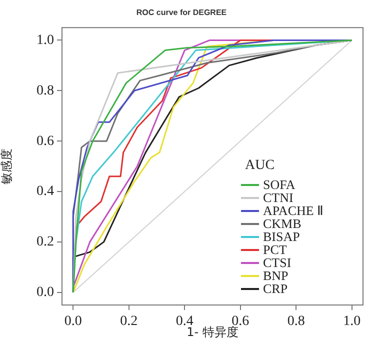 This screenshot has width=388, height=340. I want to click on y-tick-label: 0.2, so click(45, 242).